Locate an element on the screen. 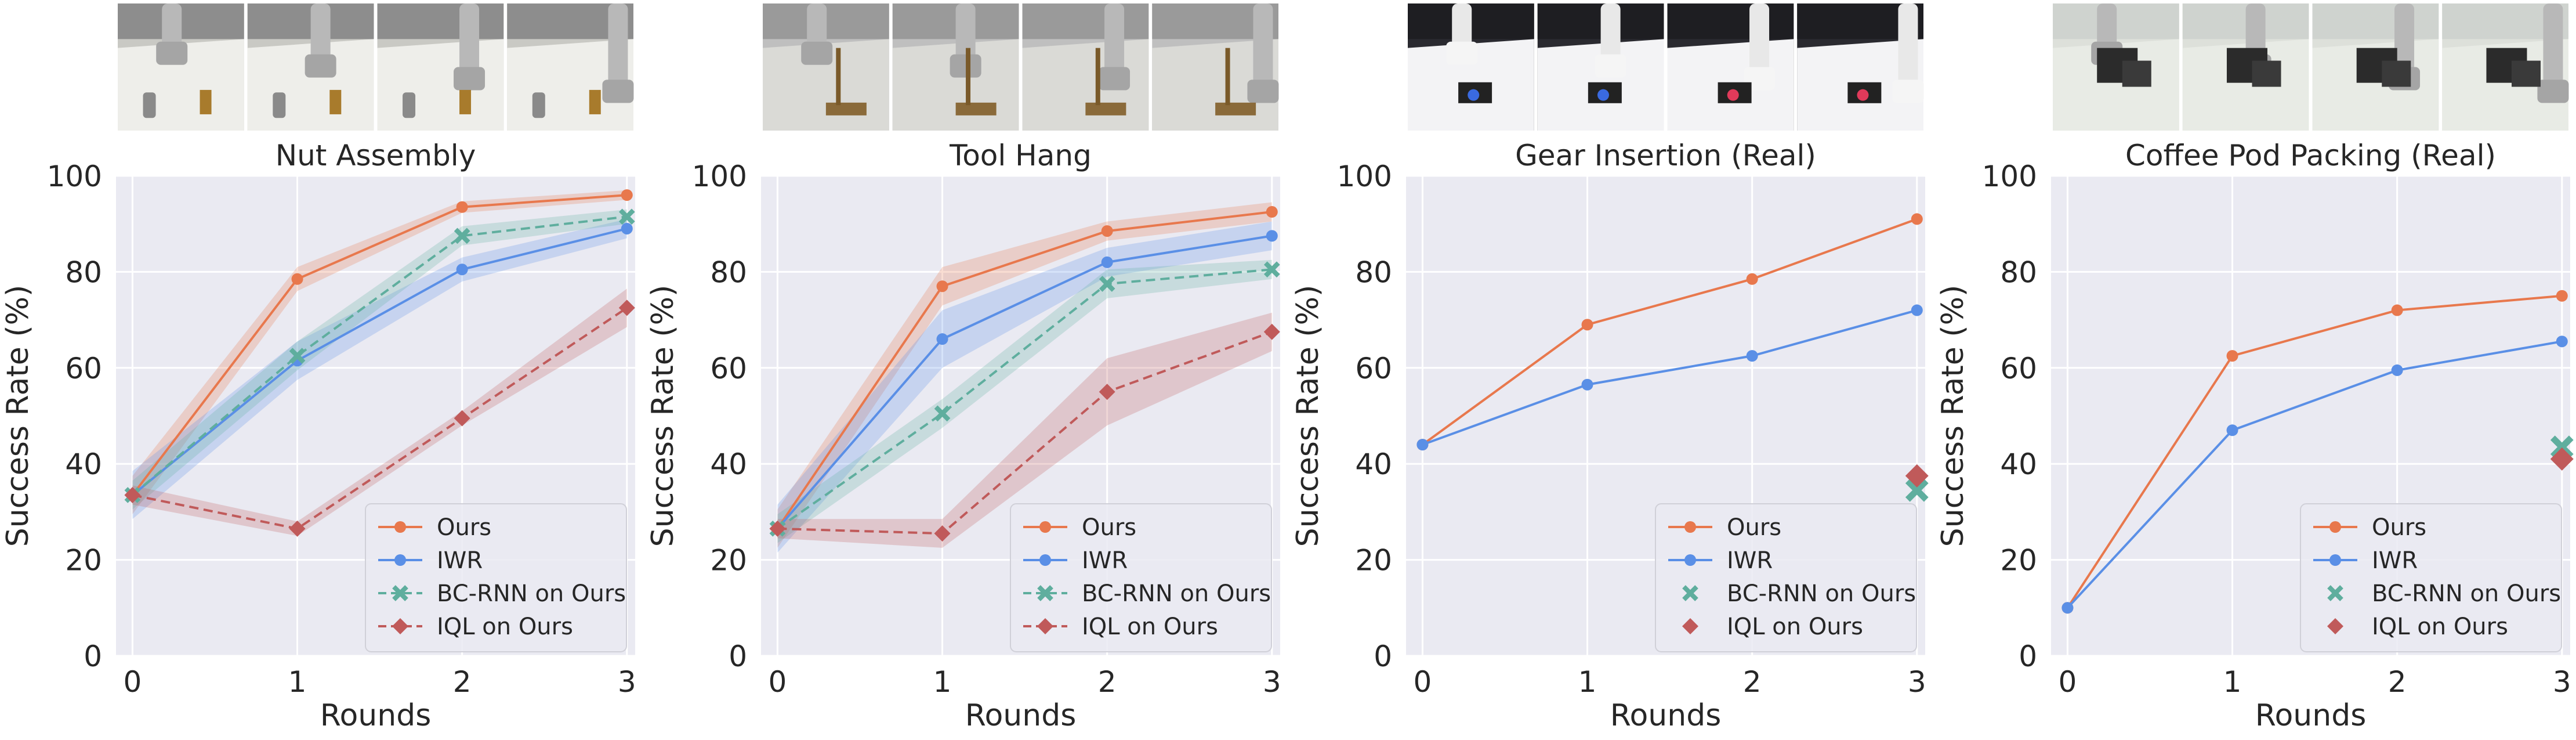 This screenshot has height=740, width=2576. chart-title: Tool Hang is located at coordinates (1021, 155).